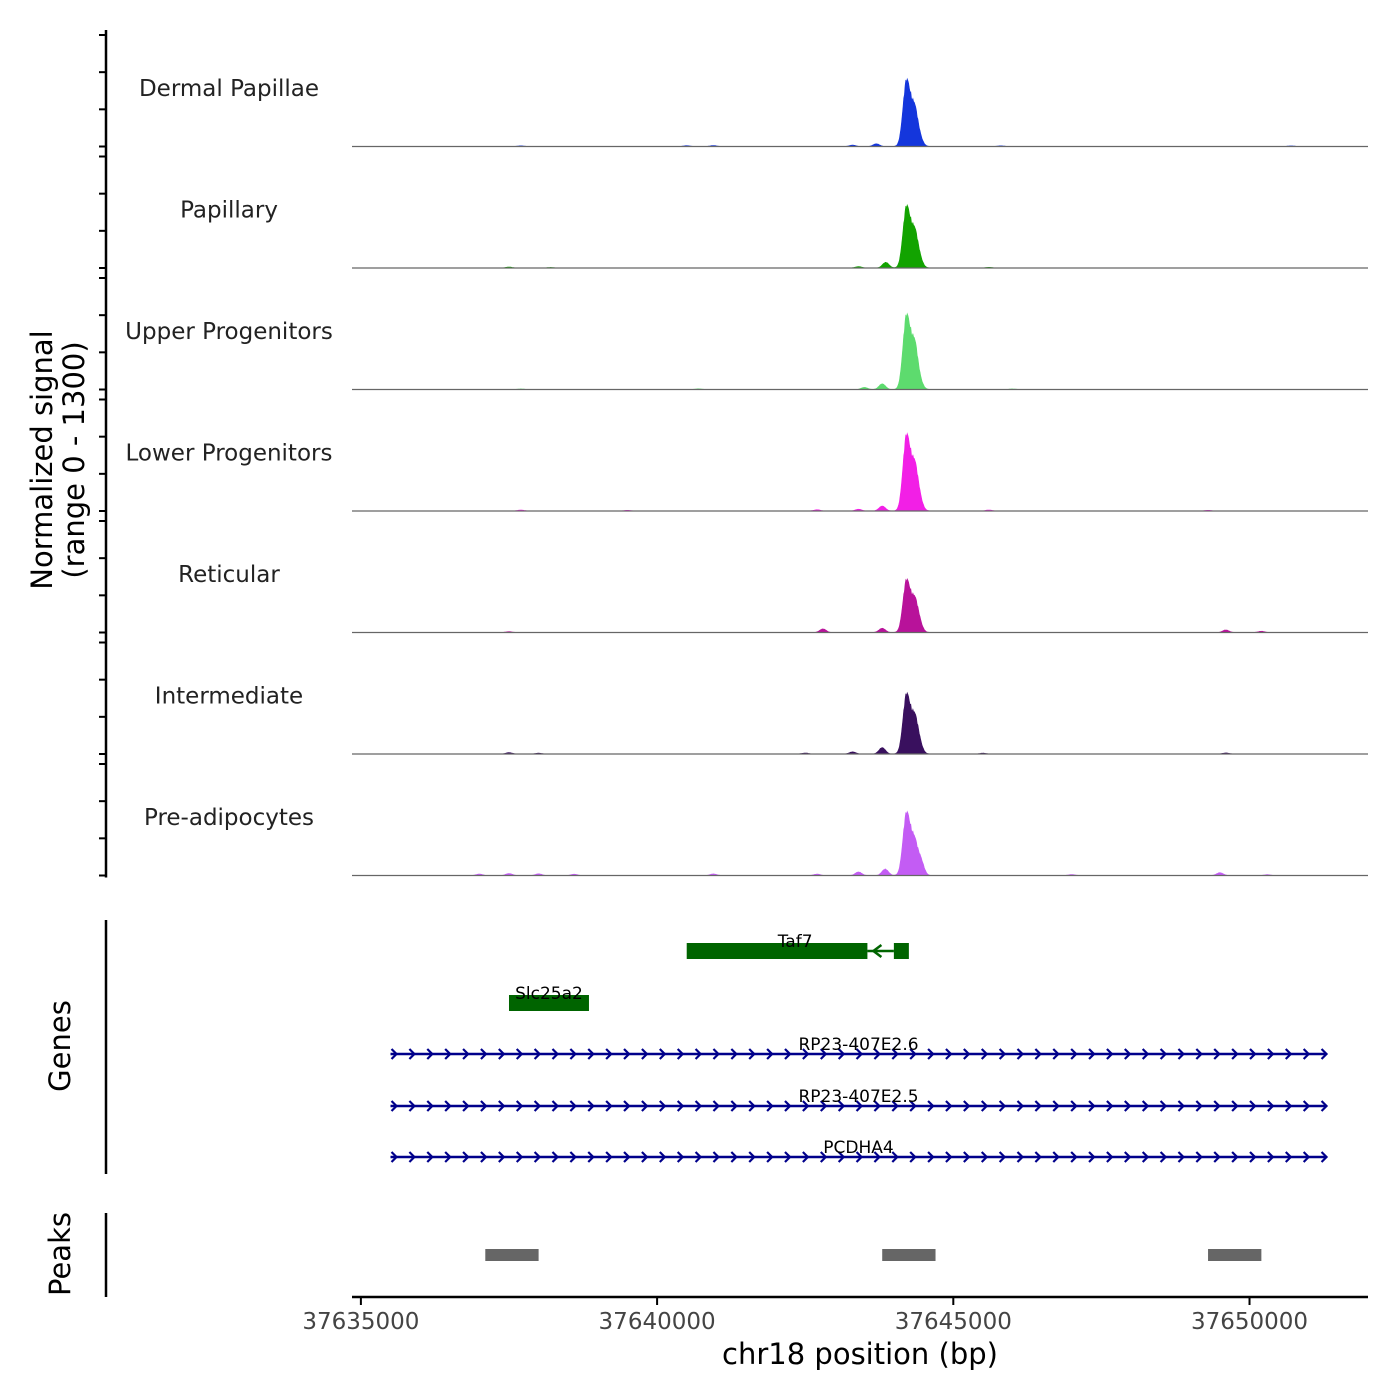 The image size is (1400, 1400). I want to click on y-axis-title: Normalized signal, so click(42, 459).